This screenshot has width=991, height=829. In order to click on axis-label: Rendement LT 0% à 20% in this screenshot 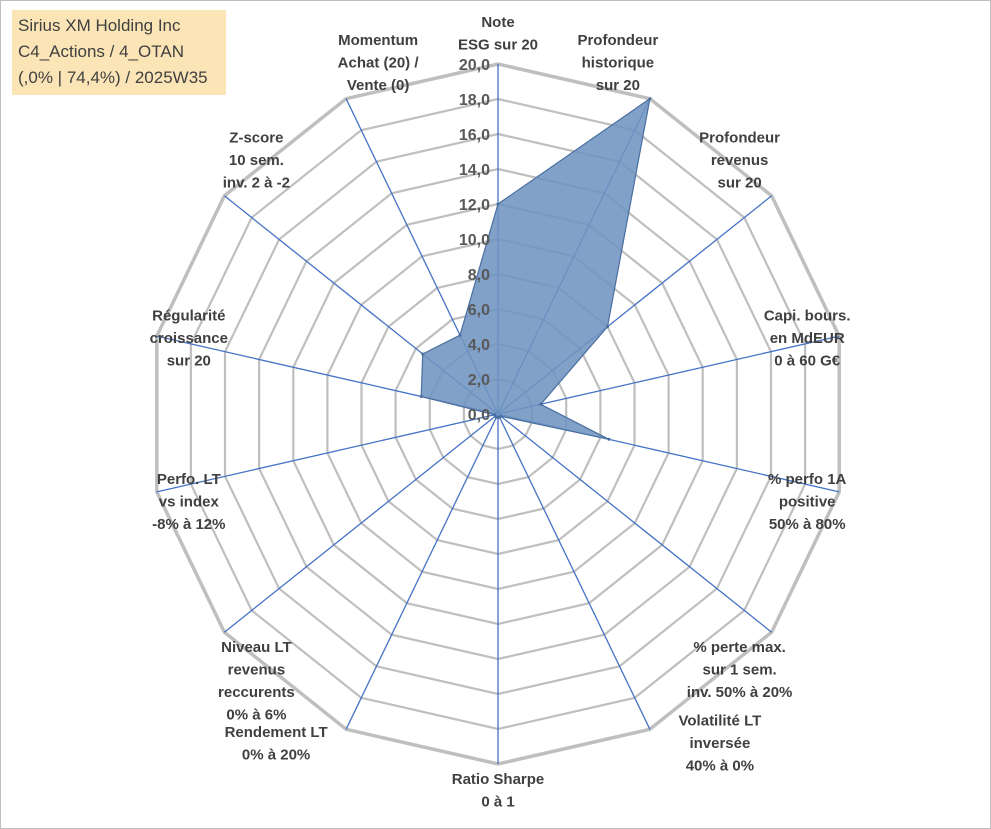, I will do `click(276, 744)`.